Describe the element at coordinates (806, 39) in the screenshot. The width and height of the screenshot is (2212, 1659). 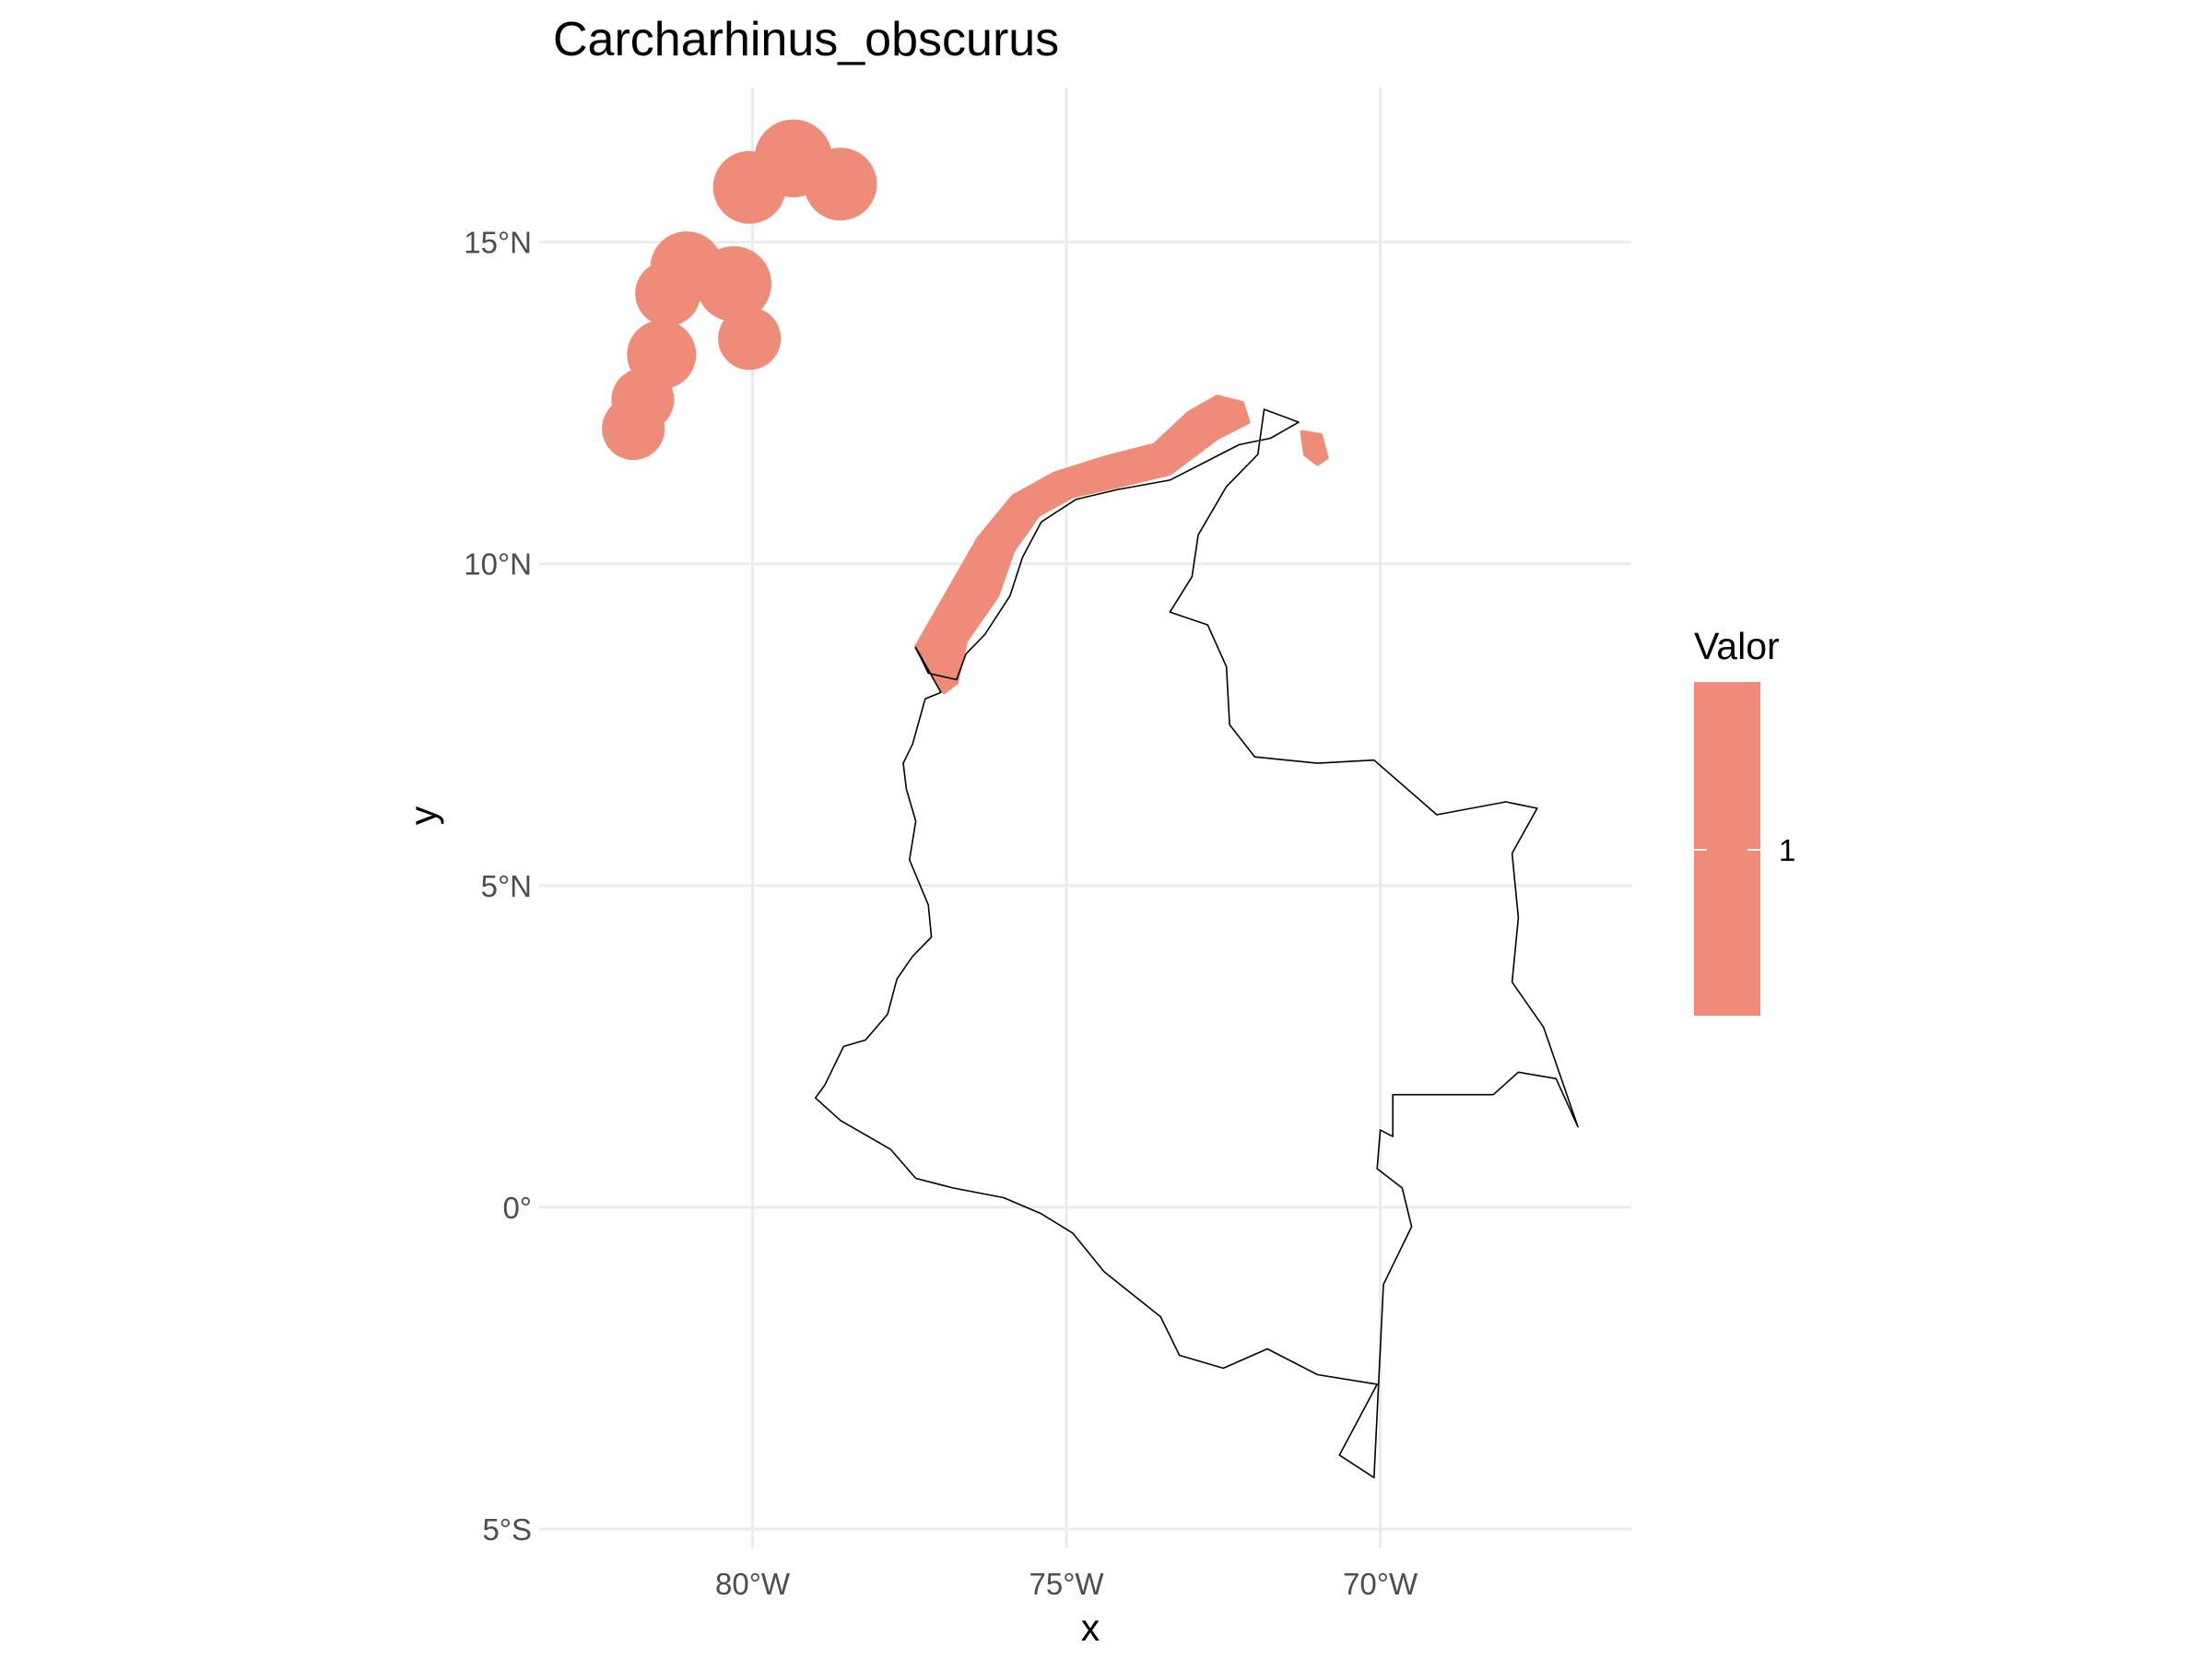
I see `plot-title: Carcharhinus_obscurus` at that location.